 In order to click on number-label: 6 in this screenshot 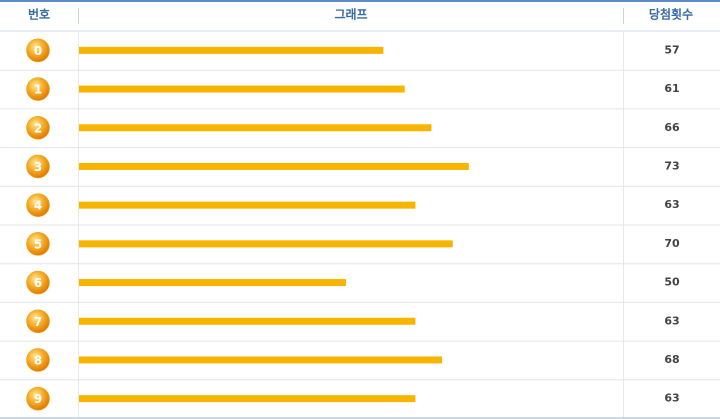, I will do `click(38, 283)`.